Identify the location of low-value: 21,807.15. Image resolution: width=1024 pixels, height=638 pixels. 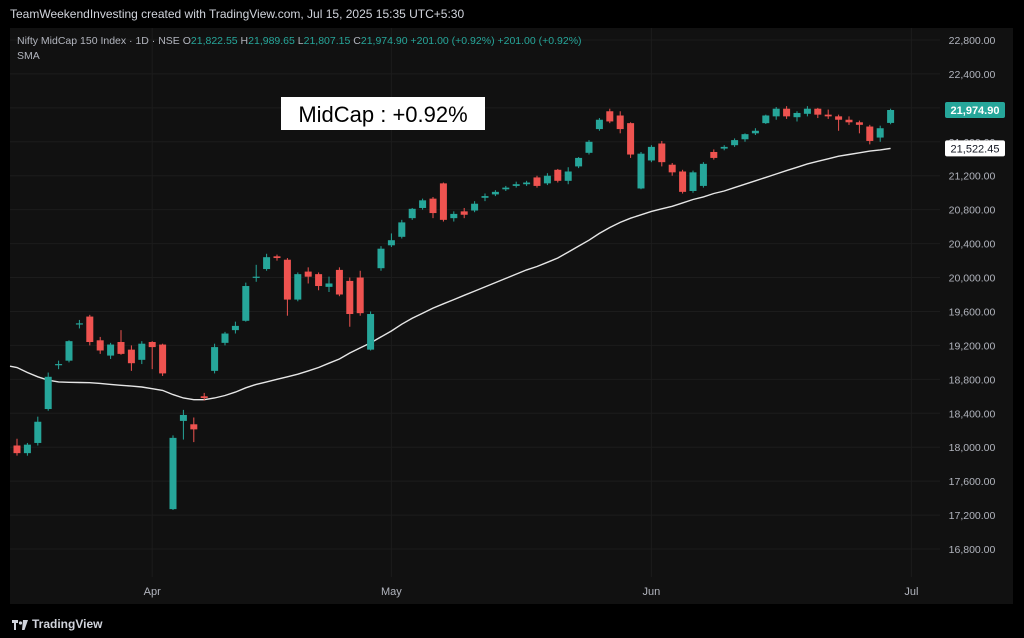
(327, 41).